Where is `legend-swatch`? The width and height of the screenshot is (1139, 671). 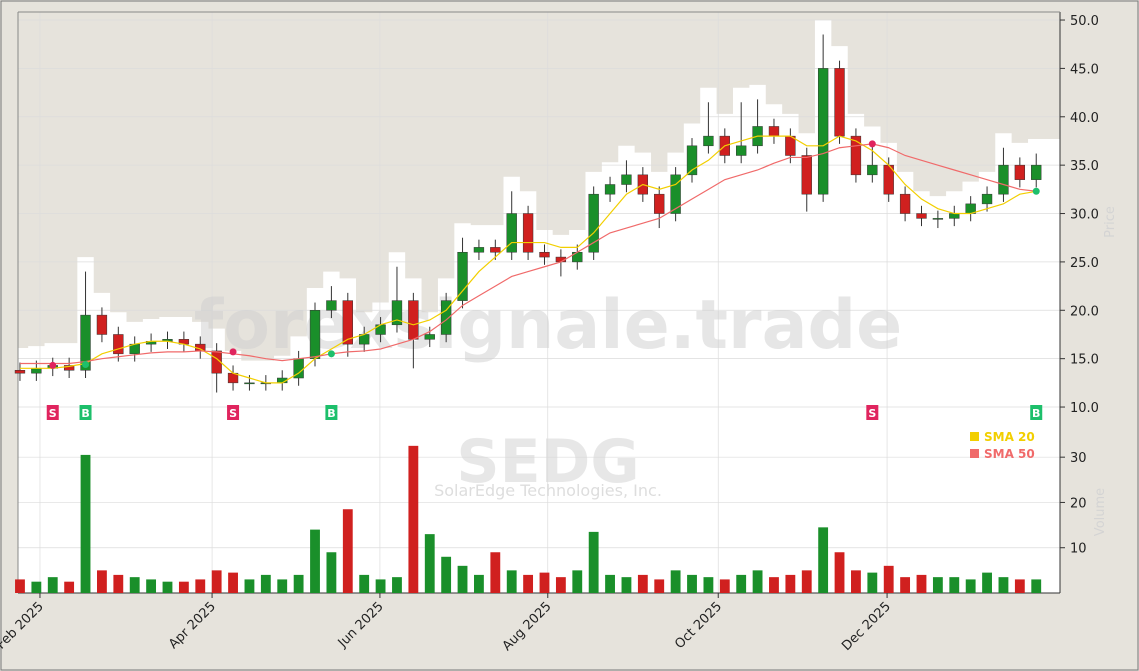 legend-swatch is located at coordinates (974, 436).